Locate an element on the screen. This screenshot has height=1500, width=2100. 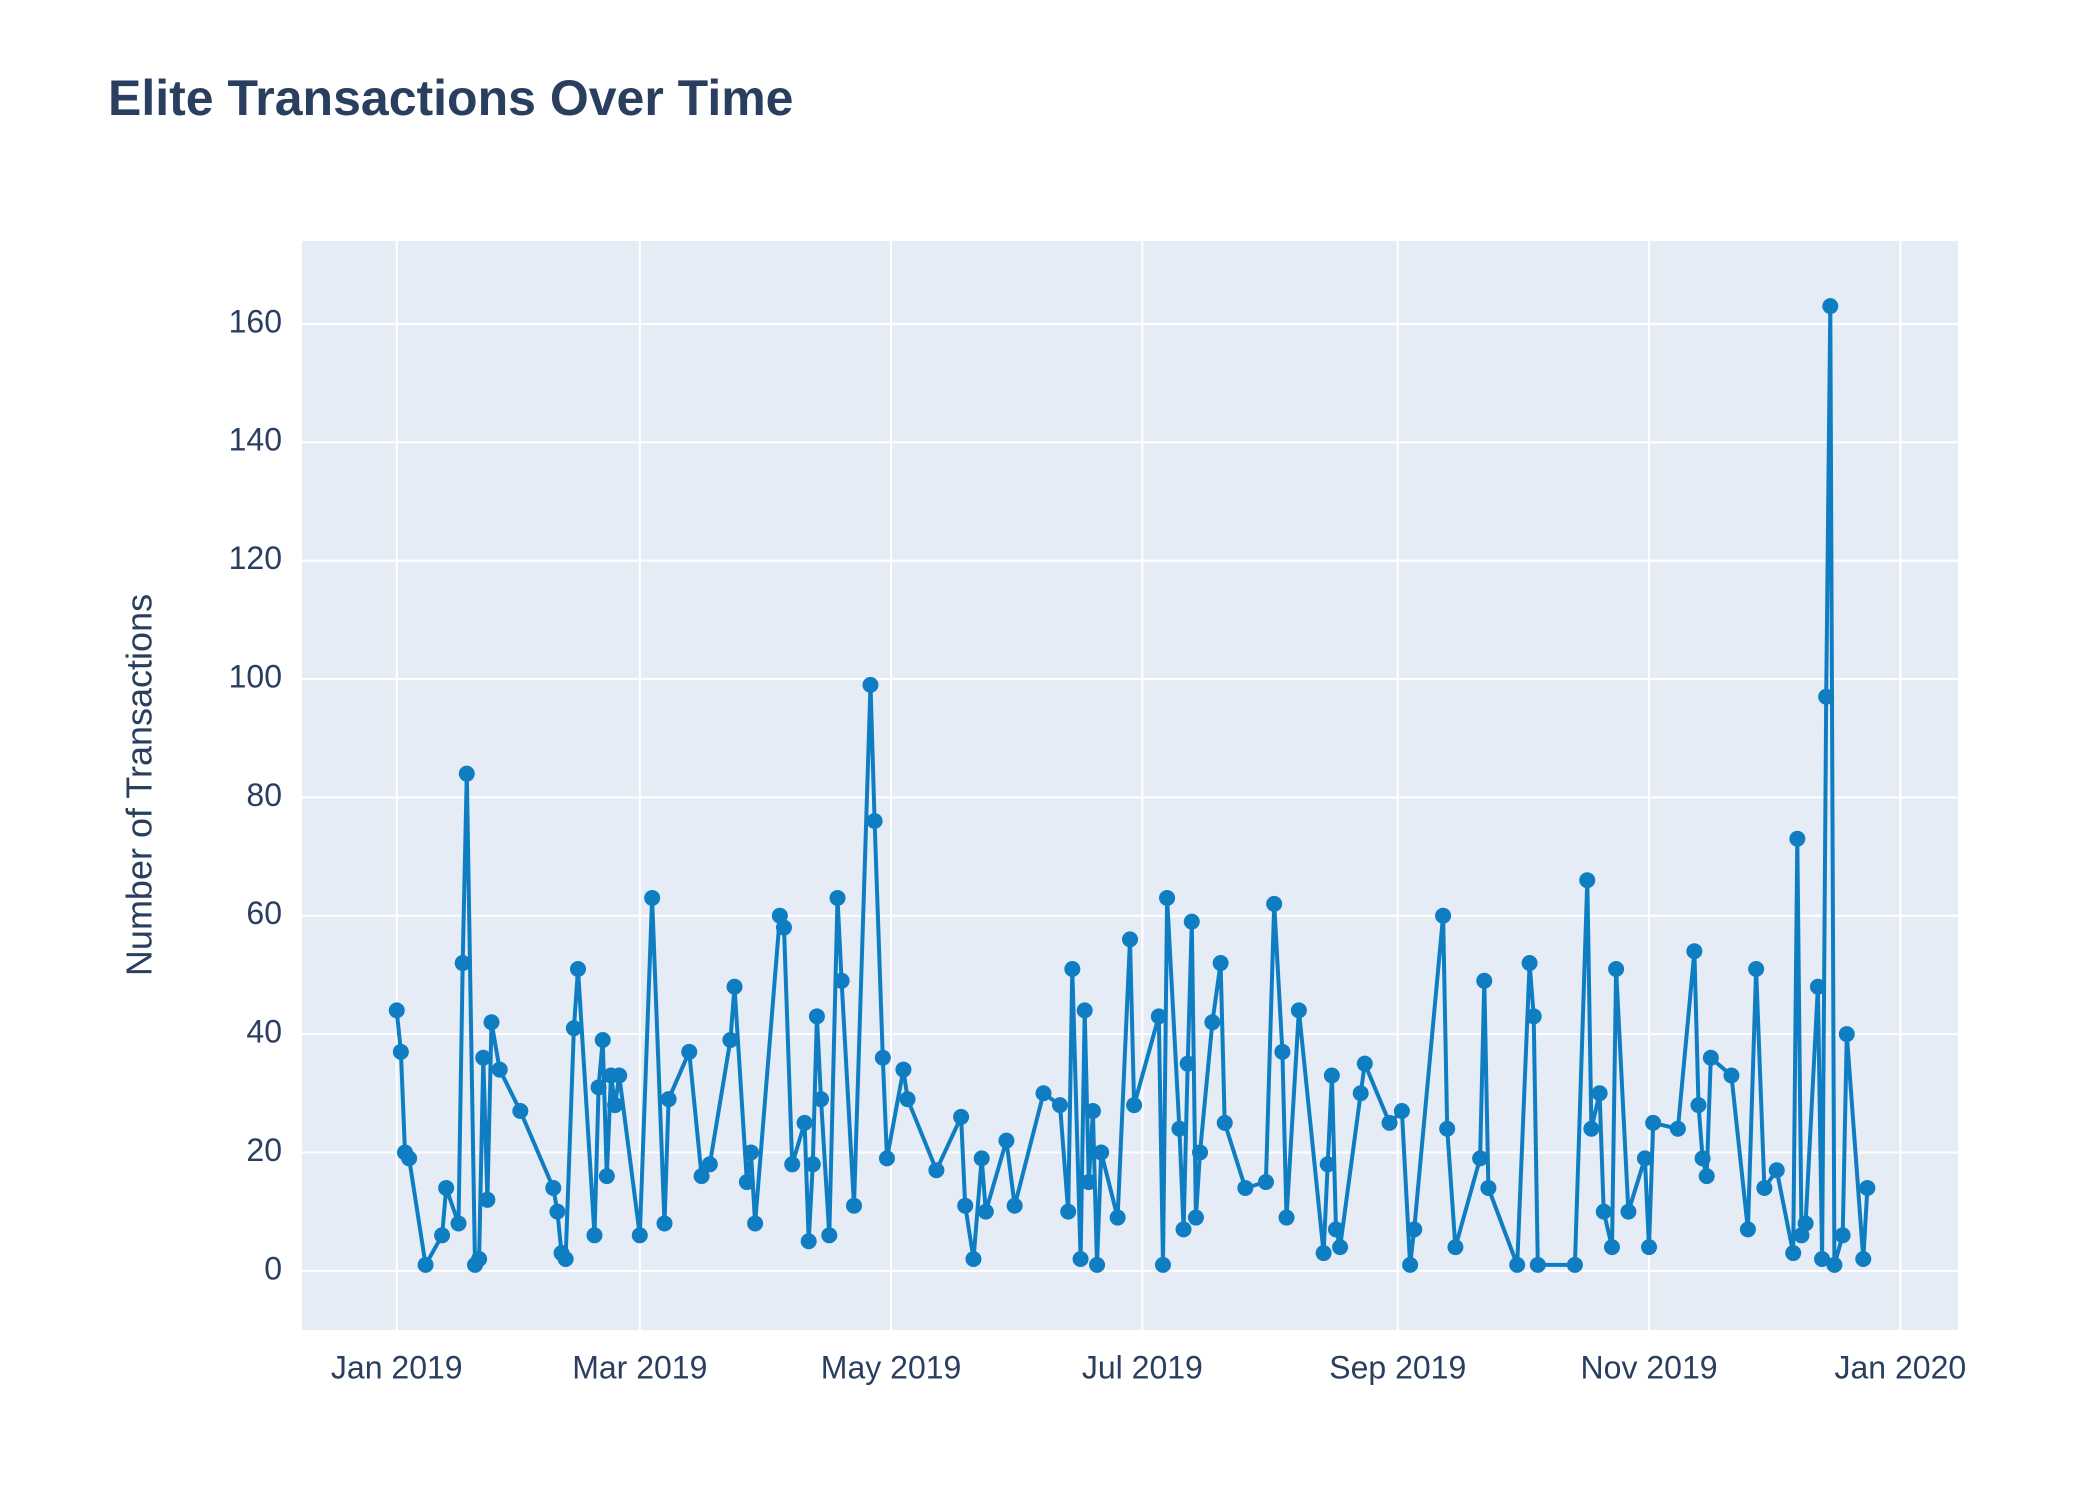
y-tick-label: 100 is located at coordinates (255, 676).